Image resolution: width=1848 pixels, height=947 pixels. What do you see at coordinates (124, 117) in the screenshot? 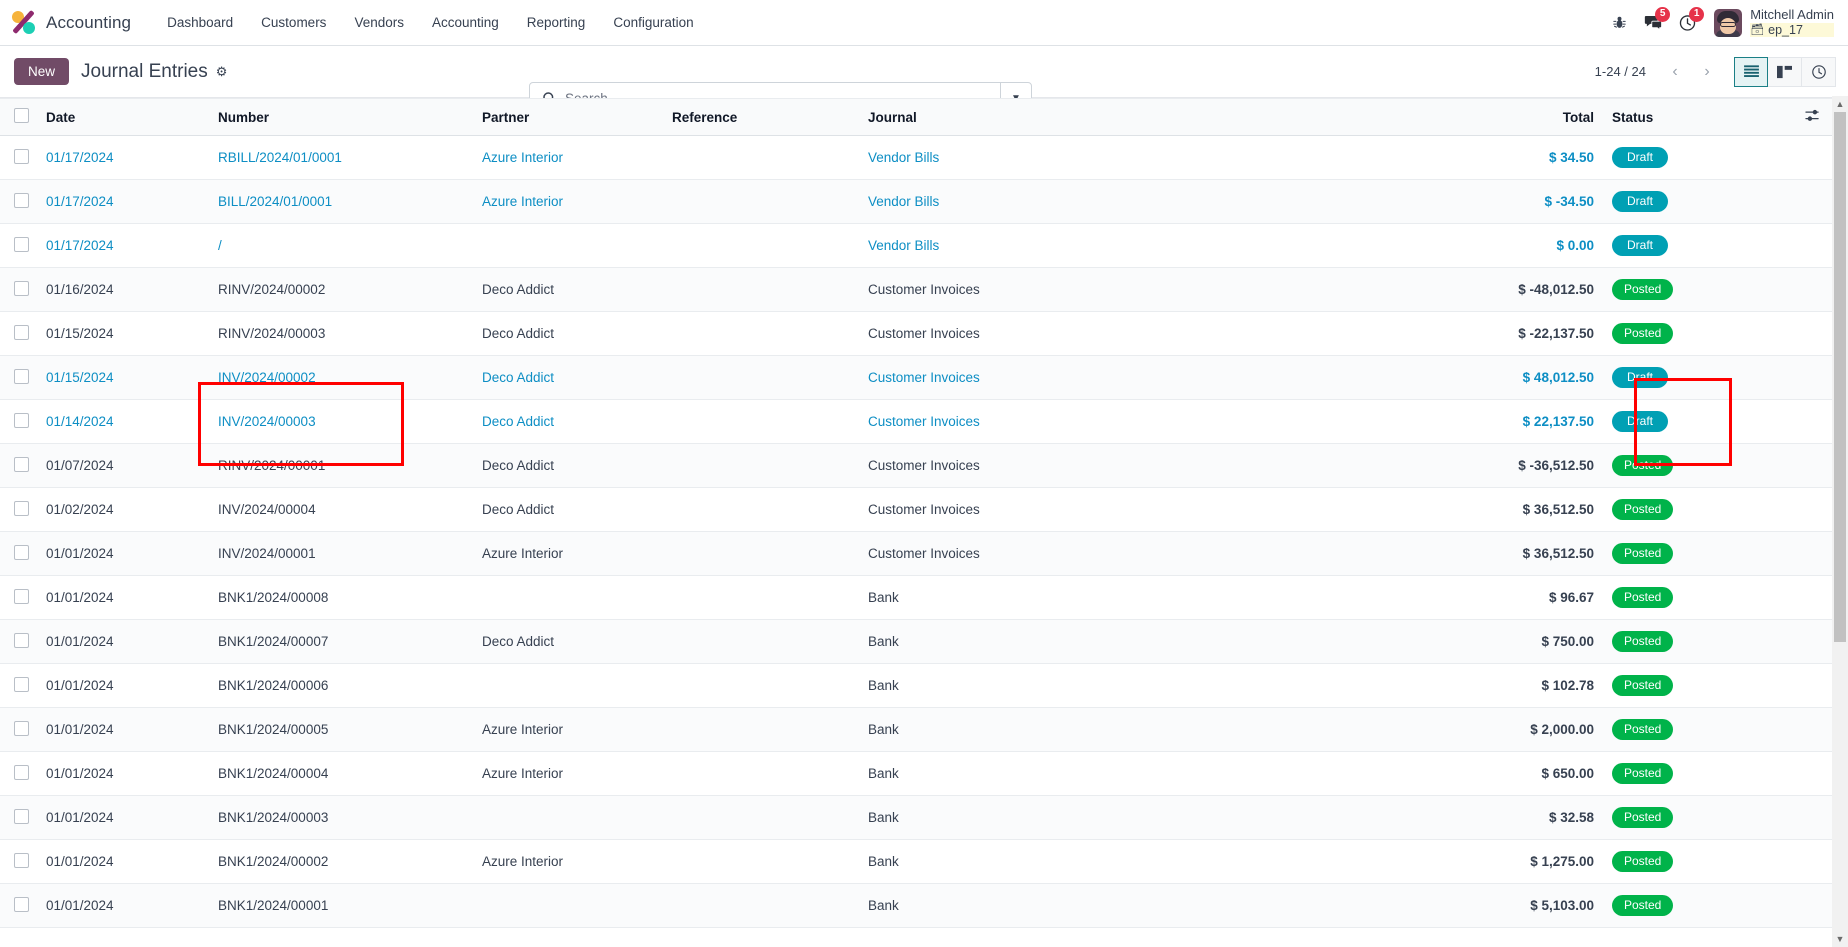
I see `column-header-date: Date` at bounding box center [124, 117].